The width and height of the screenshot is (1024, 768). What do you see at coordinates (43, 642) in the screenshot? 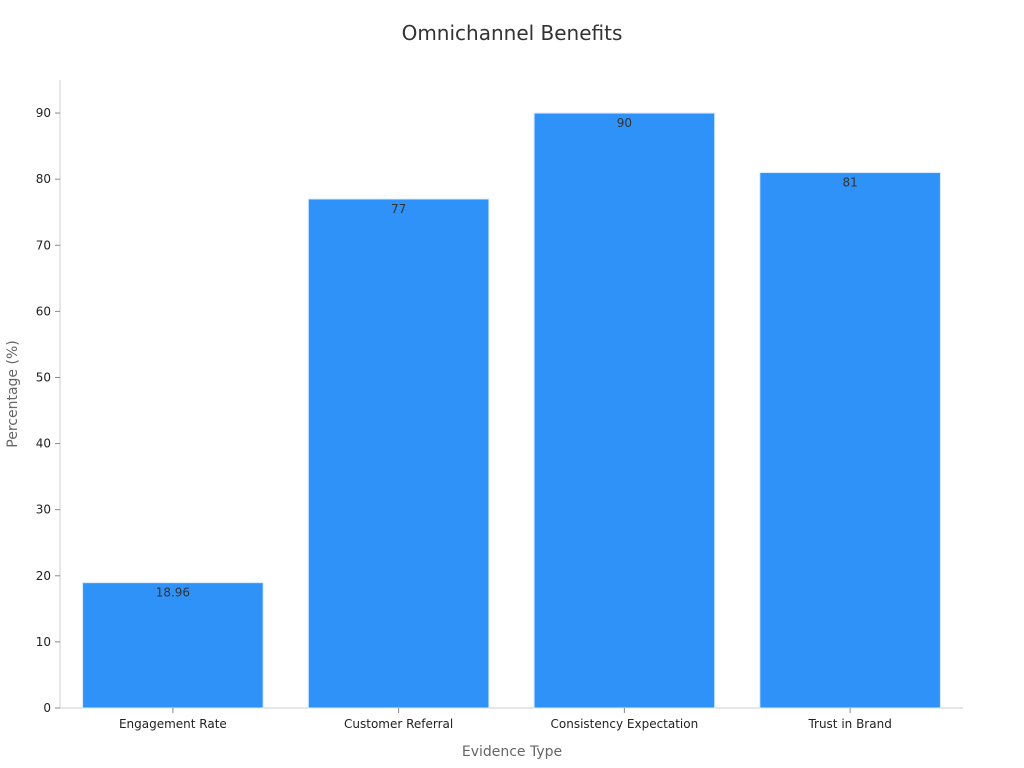
I see `y-tick-label: 10` at bounding box center [43, 642].